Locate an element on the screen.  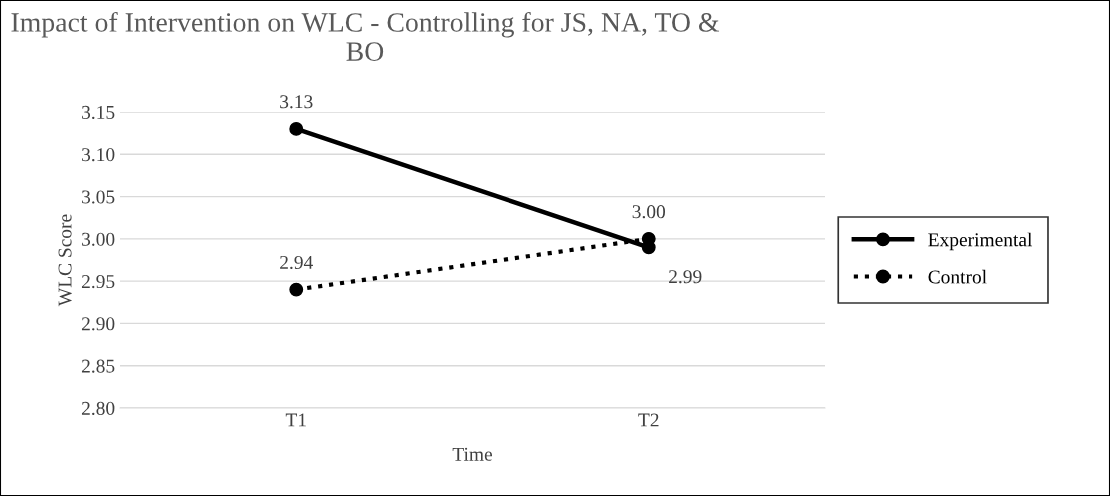
data-label: 2.99 is located at coordinates (685, 277).